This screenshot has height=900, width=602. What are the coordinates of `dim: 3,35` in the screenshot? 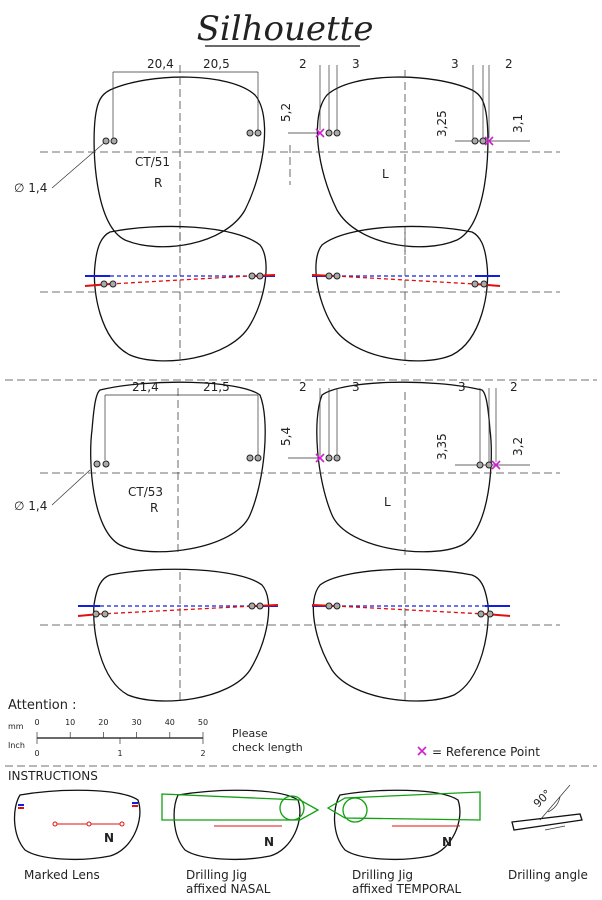 It's located at (442, 446).